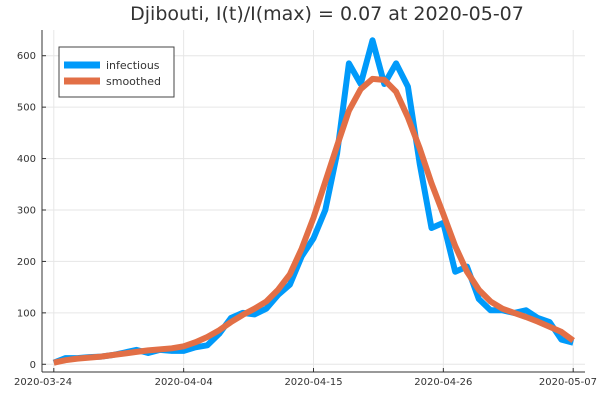  Describe the element at coordinates (26, 262) in the screenshot. I see `y-tick-label: 200` at that location.